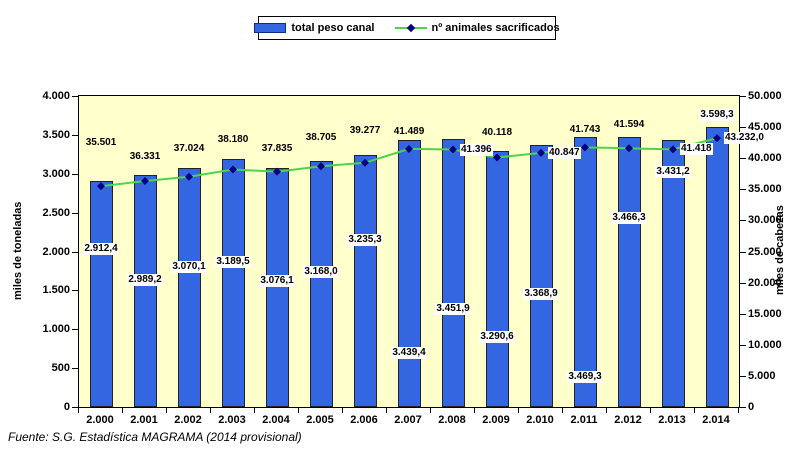 The width and height of the screenshot is (800, 453). What do you see at coordinates (717, 115) in the screenshot?
I see `bar-value-label: 3.598,3` at bounding box center [717, 115].